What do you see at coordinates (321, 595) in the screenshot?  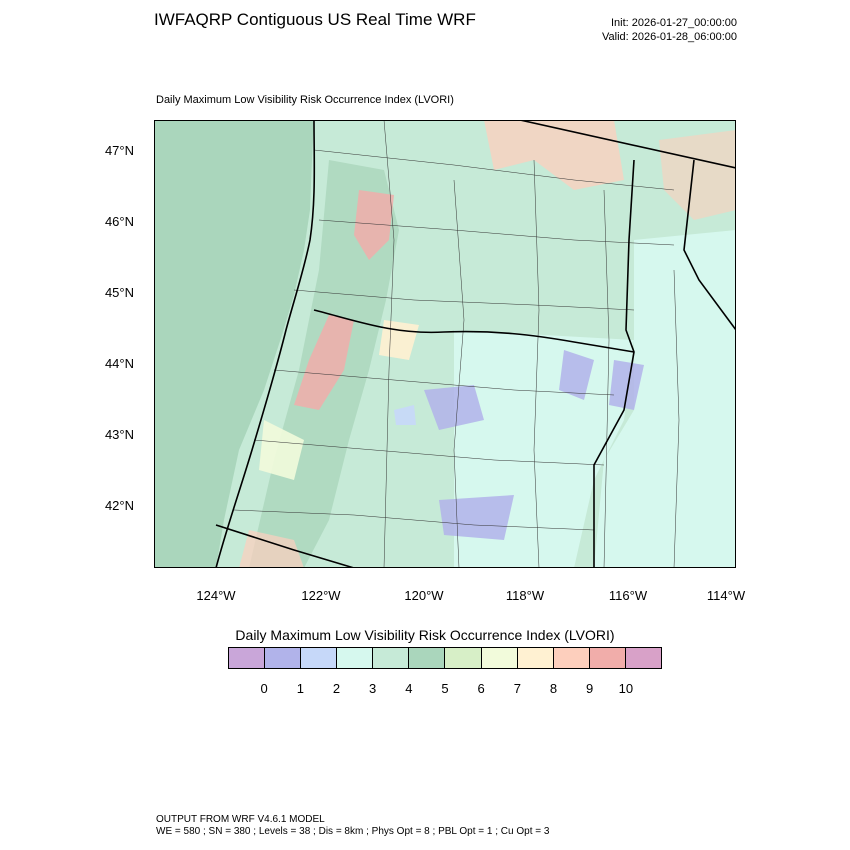 I see `lon-label-122: 122°W` at bounding box center [321, 595].